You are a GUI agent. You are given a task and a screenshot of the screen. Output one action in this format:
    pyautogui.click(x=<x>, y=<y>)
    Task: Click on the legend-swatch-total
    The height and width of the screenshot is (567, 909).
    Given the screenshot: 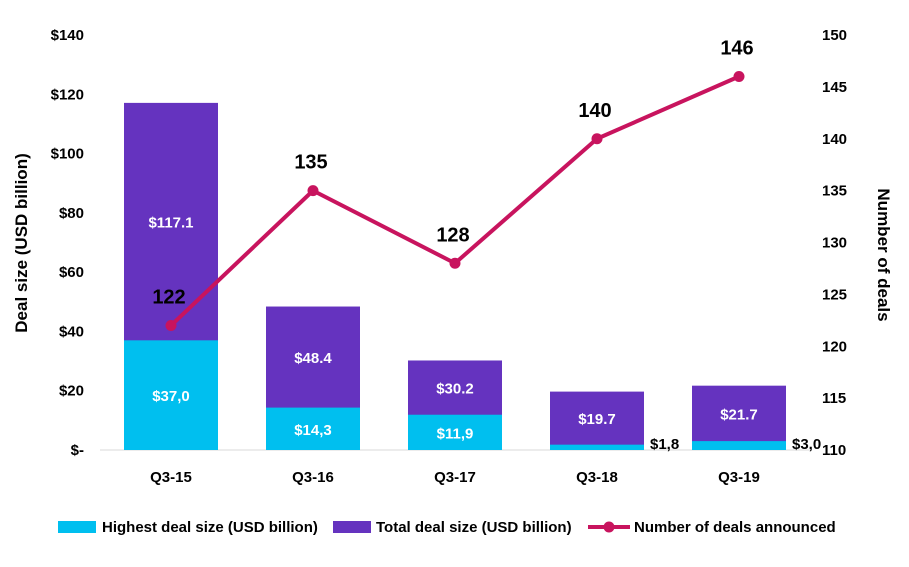 What is the action you would take?
    pyautogui.click(x=352, y=527)
    